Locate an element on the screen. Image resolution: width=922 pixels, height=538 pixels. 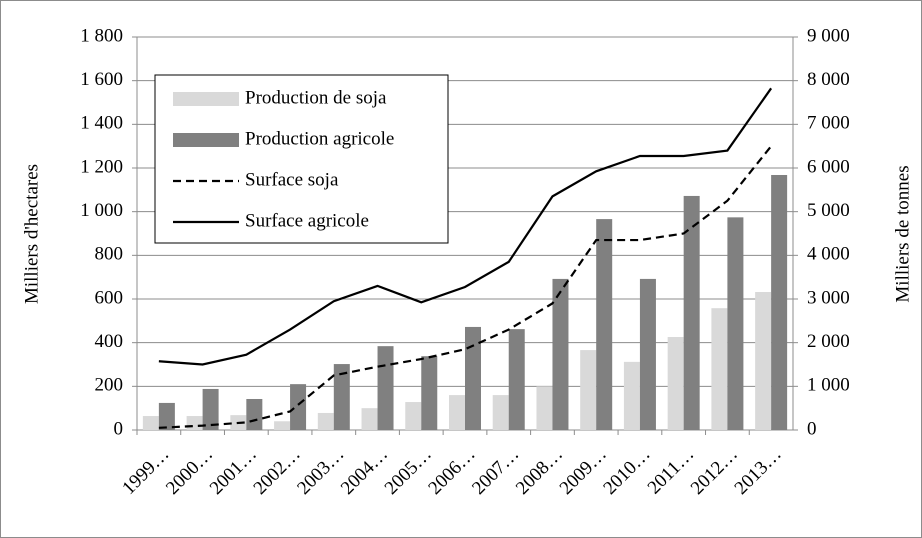
legend-label: Surface agricole is located at coordinates (307, 220).